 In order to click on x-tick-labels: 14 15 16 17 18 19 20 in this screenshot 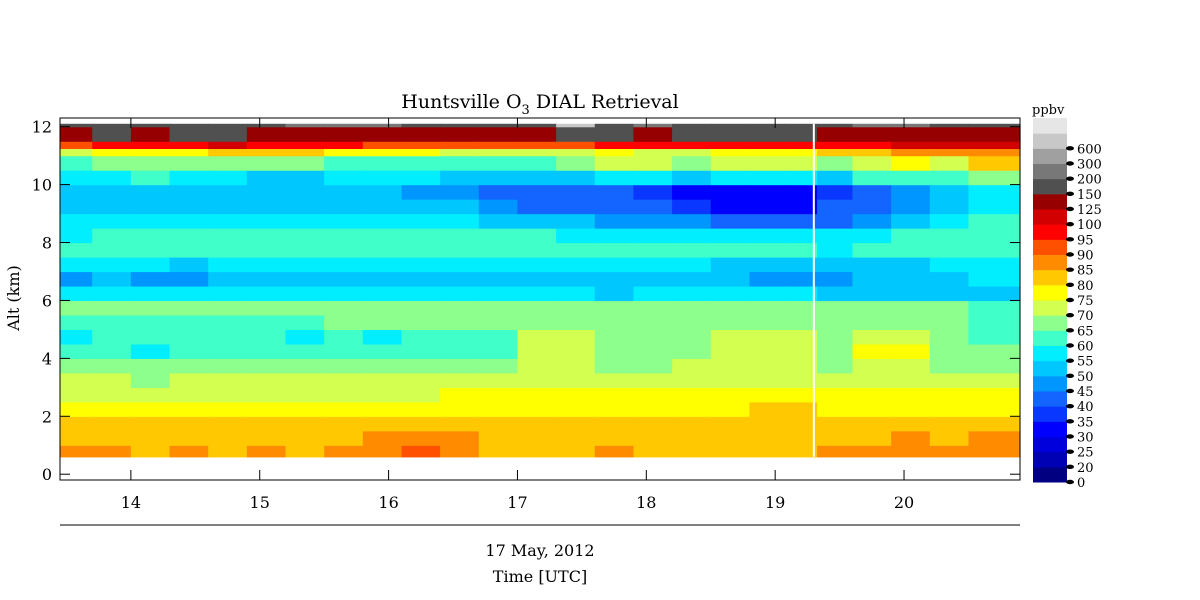, I will do `click(518, 502)`.